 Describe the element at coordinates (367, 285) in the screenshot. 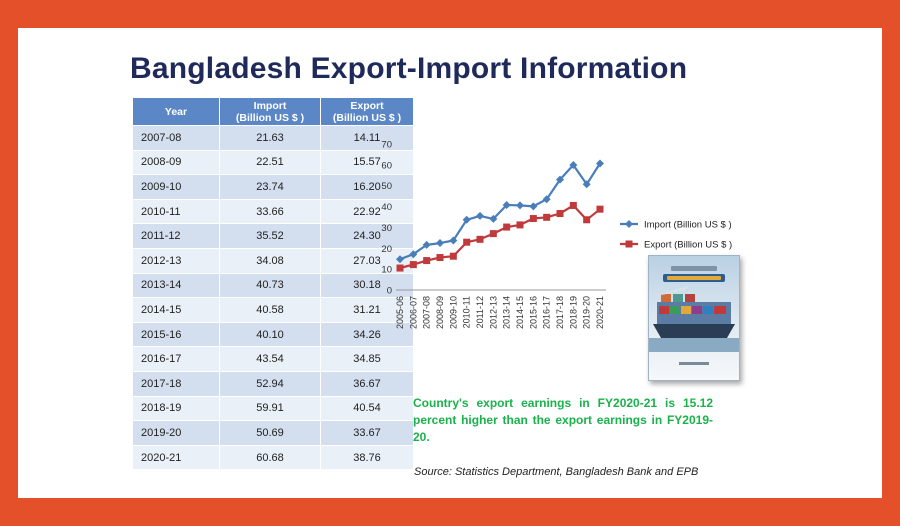

I see `cell-export: 30.18` at that location.